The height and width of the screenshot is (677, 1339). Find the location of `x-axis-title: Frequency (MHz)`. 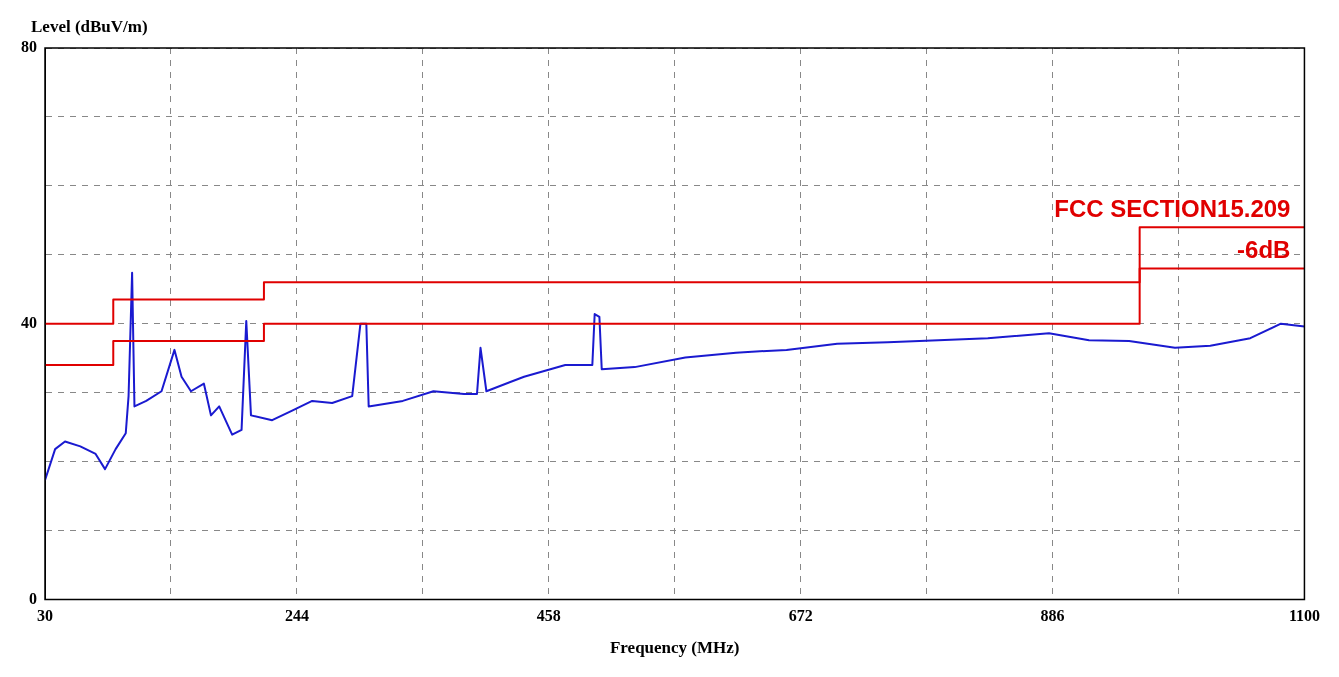

x-axis-title: Frequency (MHz) is located at coordinates (674, 648).